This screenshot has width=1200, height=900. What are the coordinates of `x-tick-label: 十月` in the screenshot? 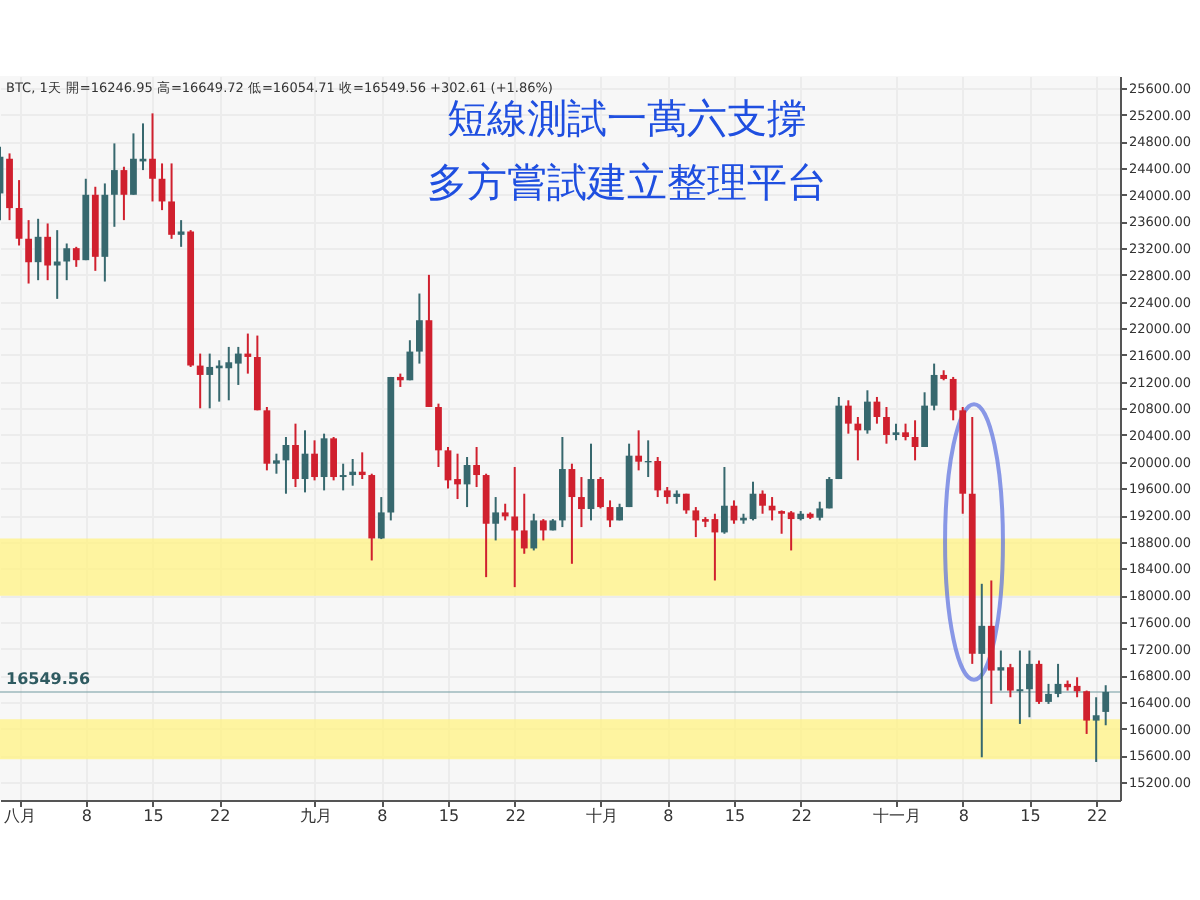 It's located at (601, 816).